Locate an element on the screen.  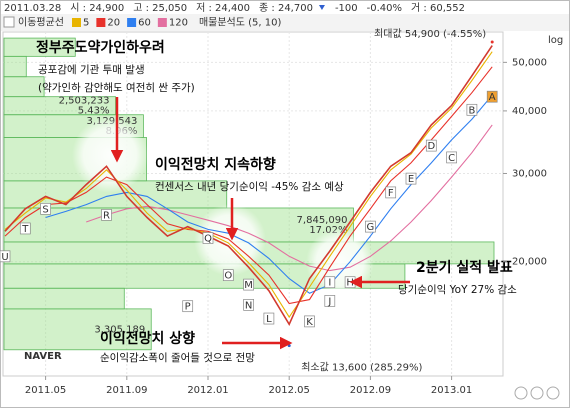
annotation-line: (약가인하 감안해도 여전히 싼 주가) is located at coordinates (116, 87).